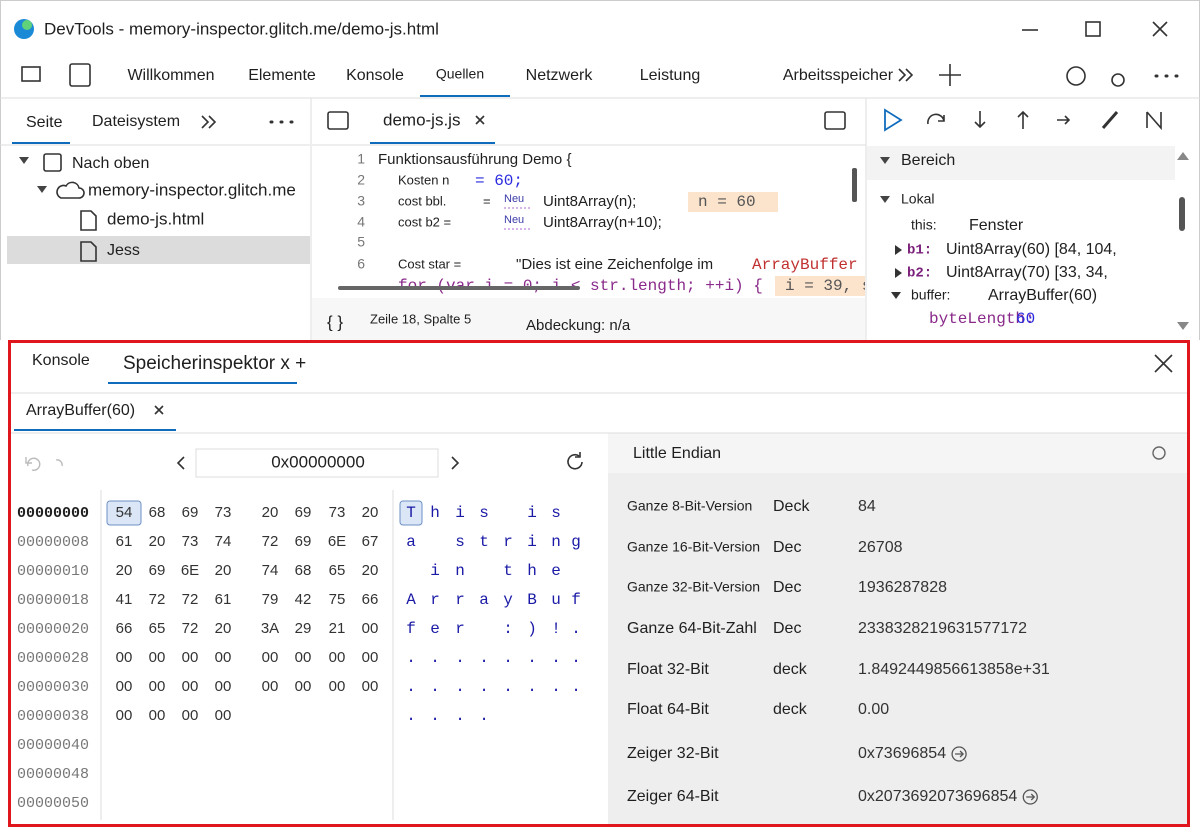 The image size is (1200, 838). What do you see at coordinates (80, 410) in the screenshot?
I see `buffer-tab: ArrayBuffer(60)` at bounding box center [80, 410].